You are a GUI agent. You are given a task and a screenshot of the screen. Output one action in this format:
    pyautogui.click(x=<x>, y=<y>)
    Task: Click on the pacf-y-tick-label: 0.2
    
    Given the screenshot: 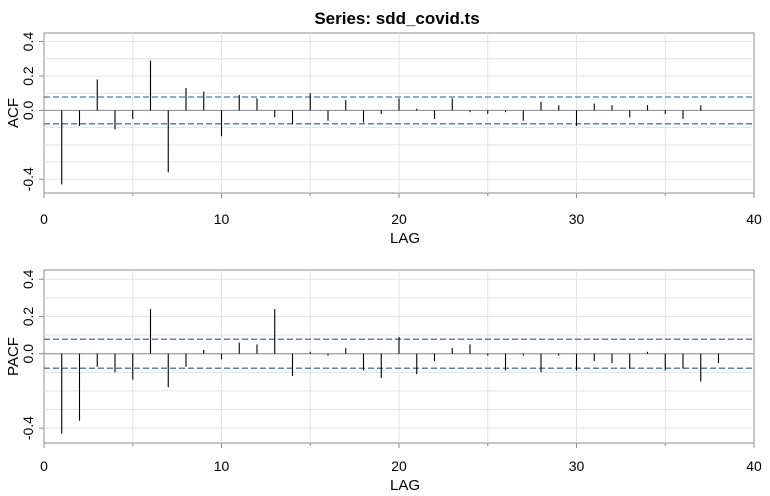 What is the action you would take?
    pyautogui.click(x=28, y=317)
    